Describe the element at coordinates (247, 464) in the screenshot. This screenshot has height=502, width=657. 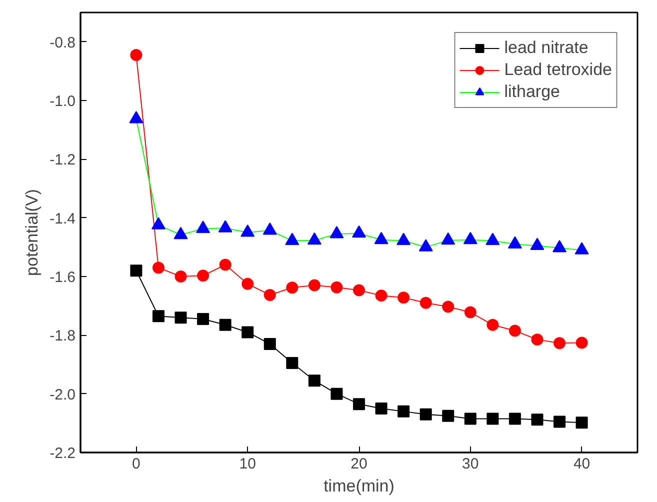
I see `x-tick-label: 10` at that location.